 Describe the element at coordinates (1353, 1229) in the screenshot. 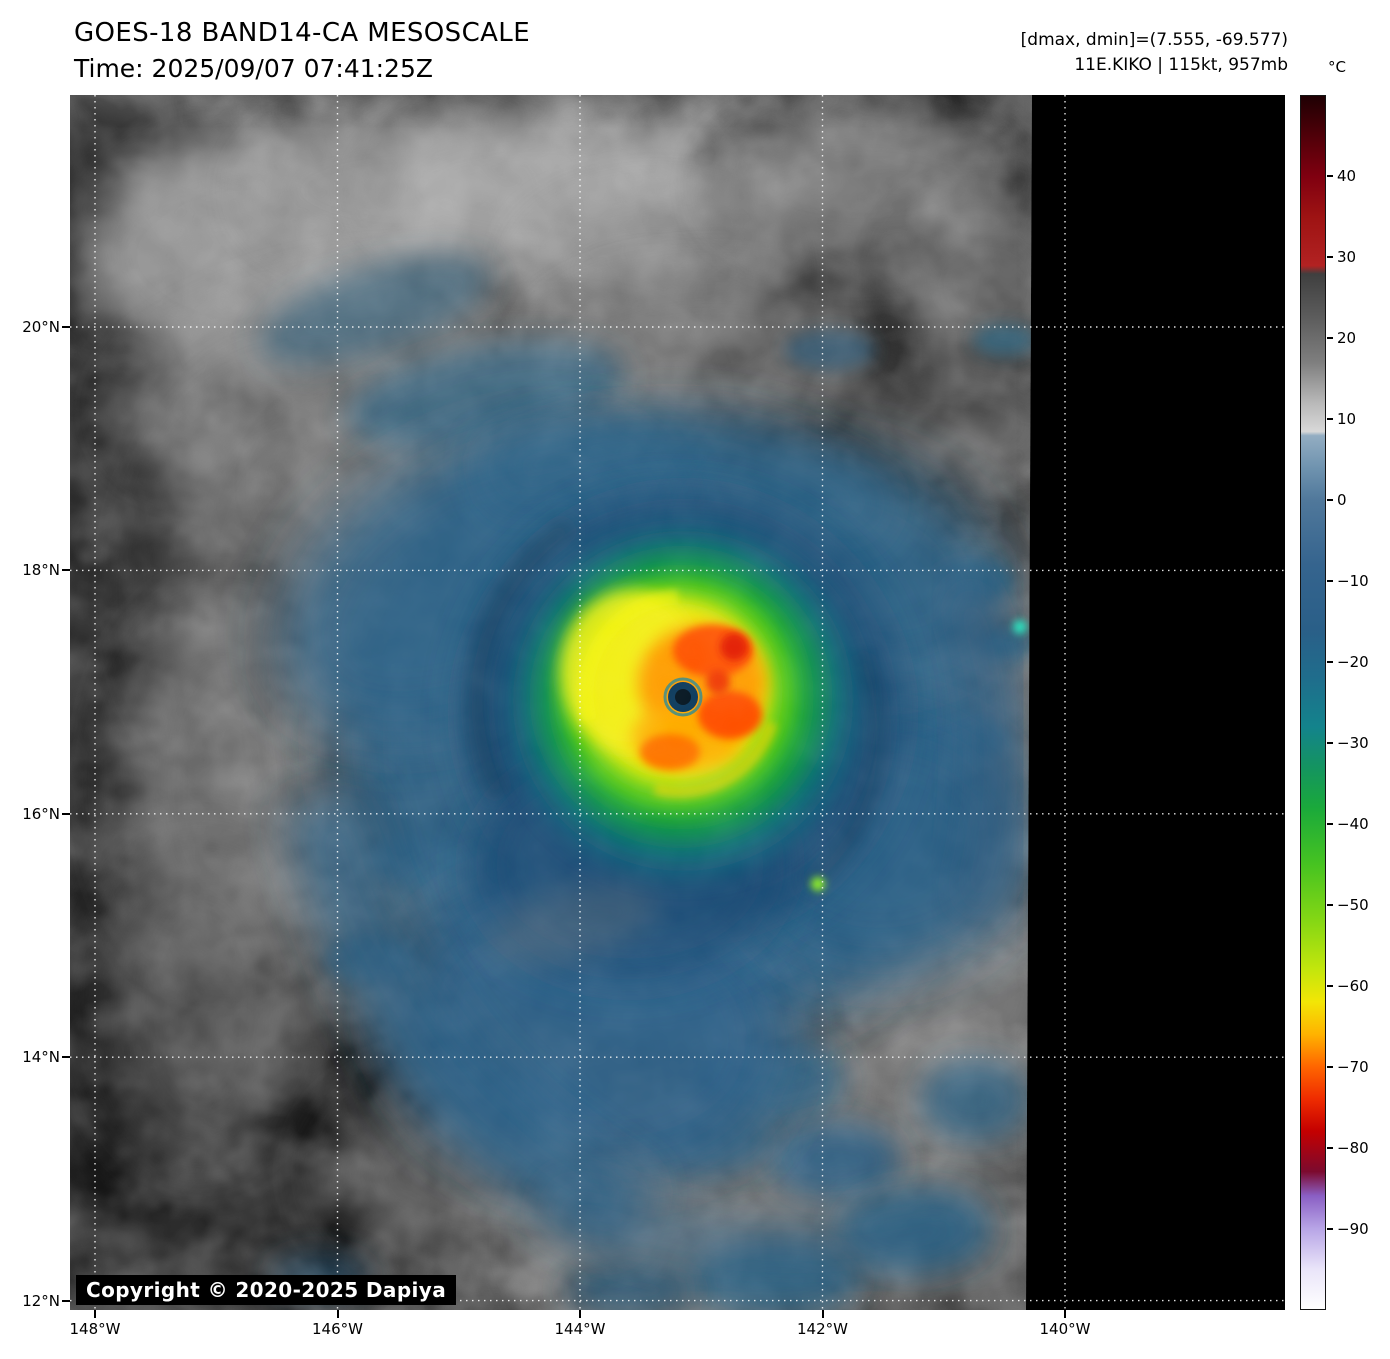

I see `colorbar-tick-label: −90` at that location.